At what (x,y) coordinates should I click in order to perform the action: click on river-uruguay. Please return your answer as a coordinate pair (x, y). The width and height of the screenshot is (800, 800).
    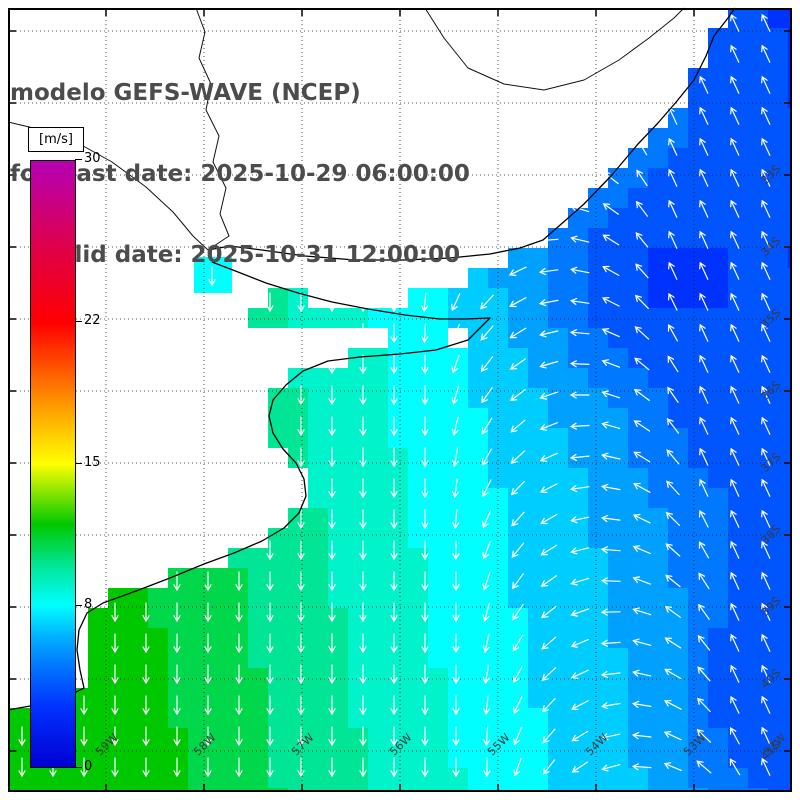
    Looking at the image, I should click on (212, 129).